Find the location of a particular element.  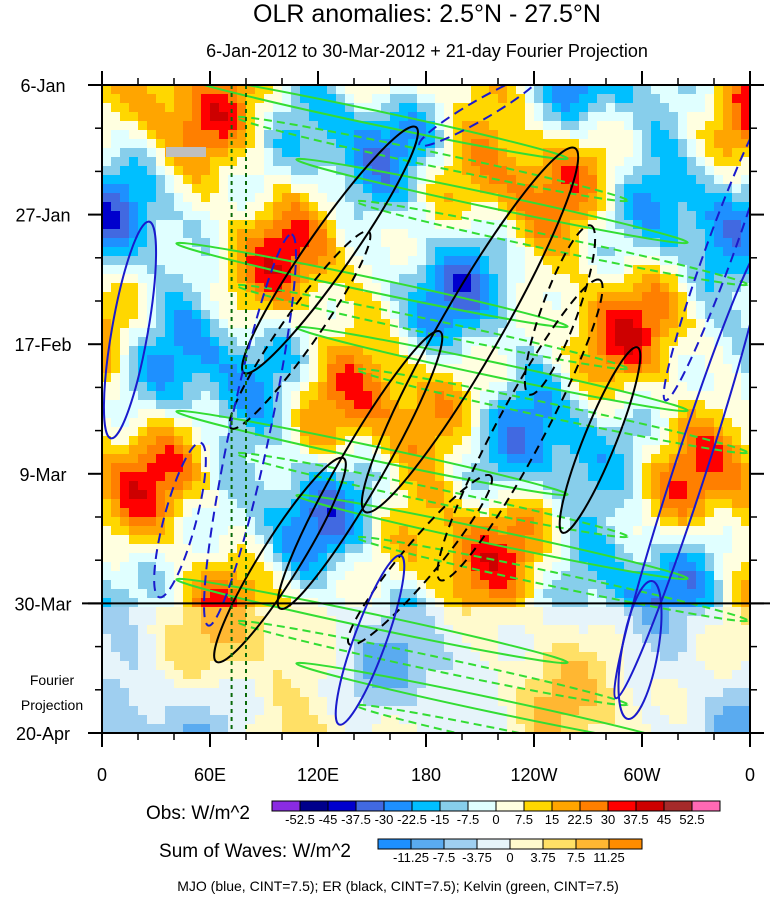

waves-colorbar-level-label: -11.25 is located at coordinates (411, 857).